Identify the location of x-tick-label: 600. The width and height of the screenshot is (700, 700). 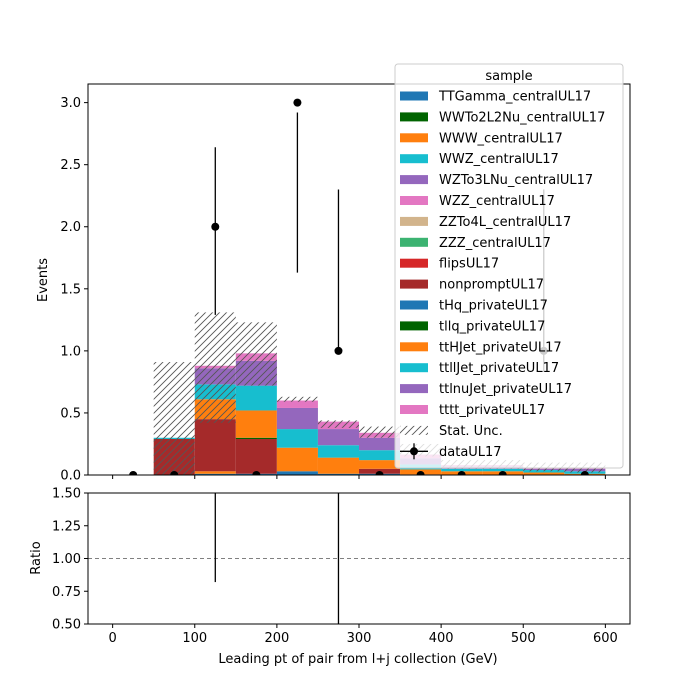
(605, 638).